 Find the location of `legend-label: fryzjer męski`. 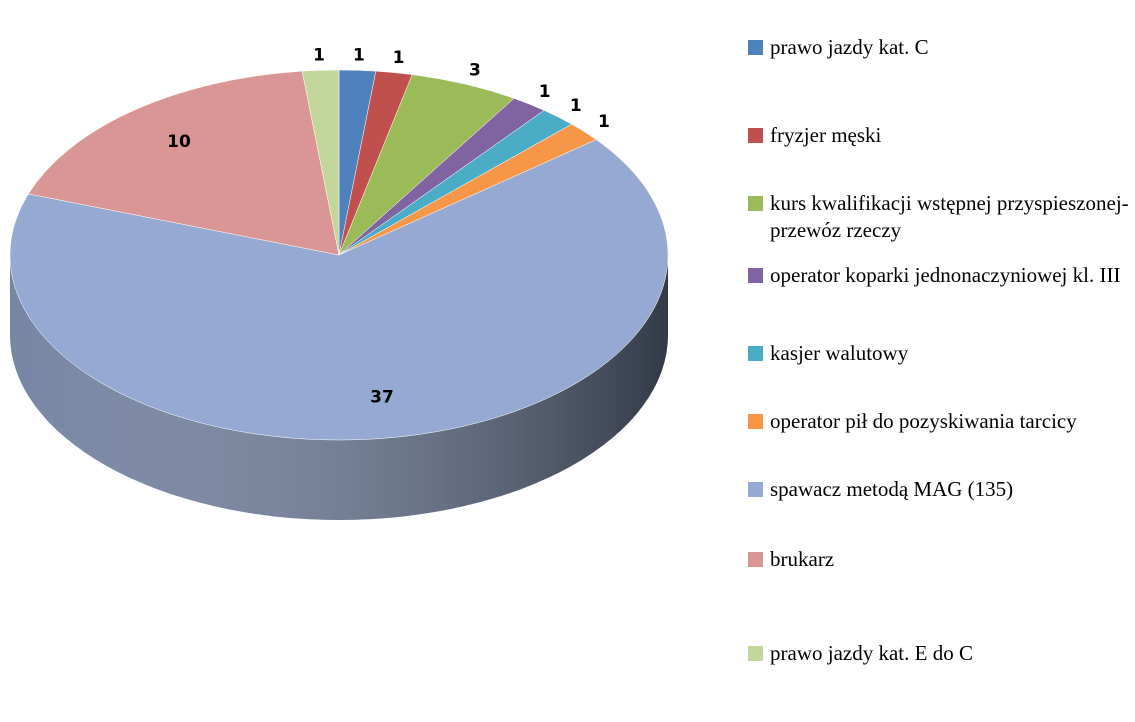

legend-label: fryzjer męski is located at coordinates (826, 135).